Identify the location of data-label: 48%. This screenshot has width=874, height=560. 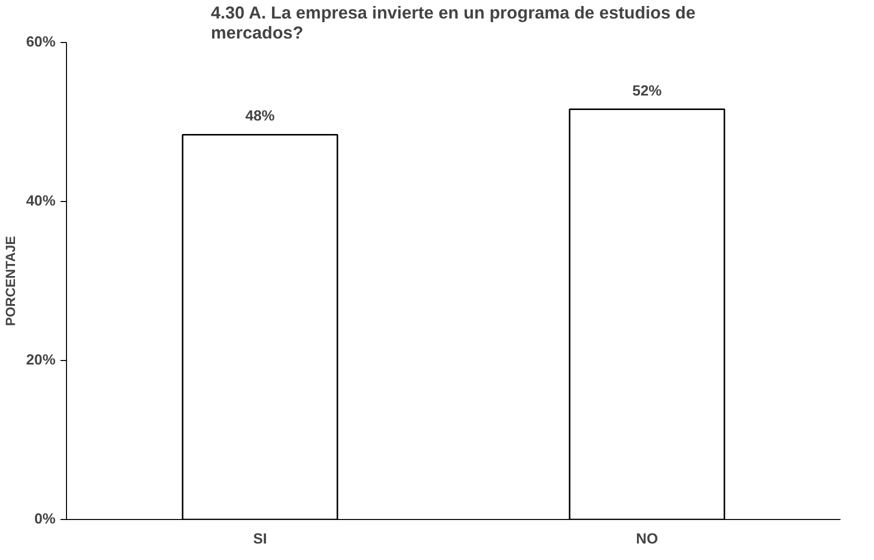
(260, 116).